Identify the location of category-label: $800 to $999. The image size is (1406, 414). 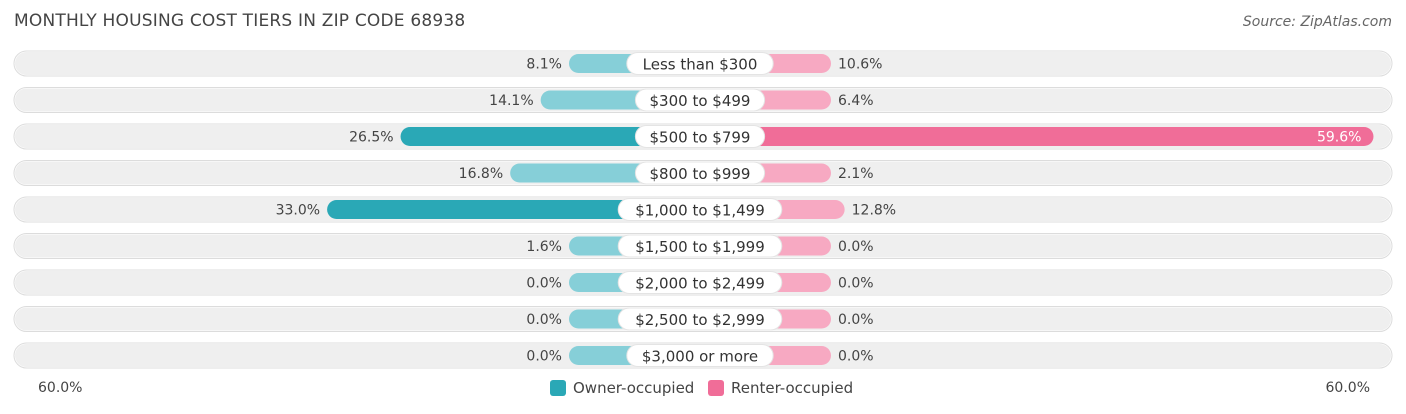
(700, 174).